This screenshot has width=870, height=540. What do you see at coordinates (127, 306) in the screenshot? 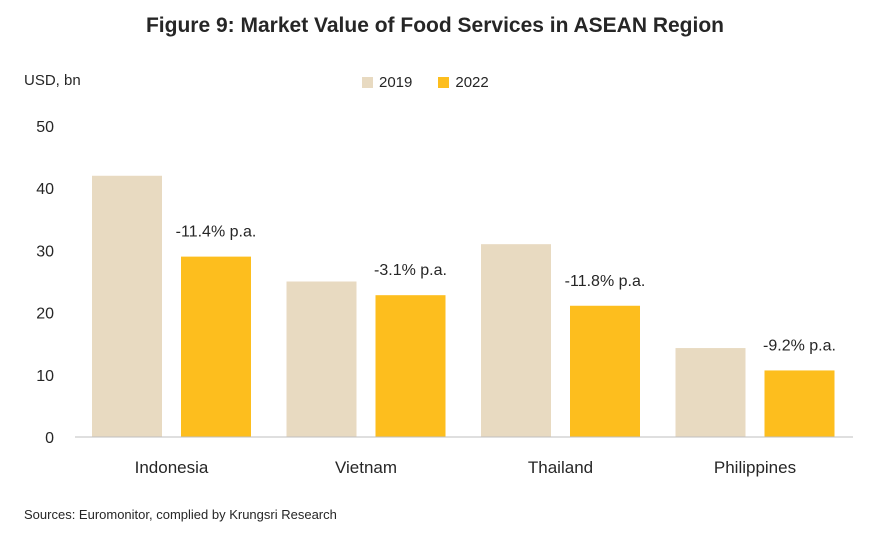
I see `bar-indonesia-2019` at bounding box center [127, 306].